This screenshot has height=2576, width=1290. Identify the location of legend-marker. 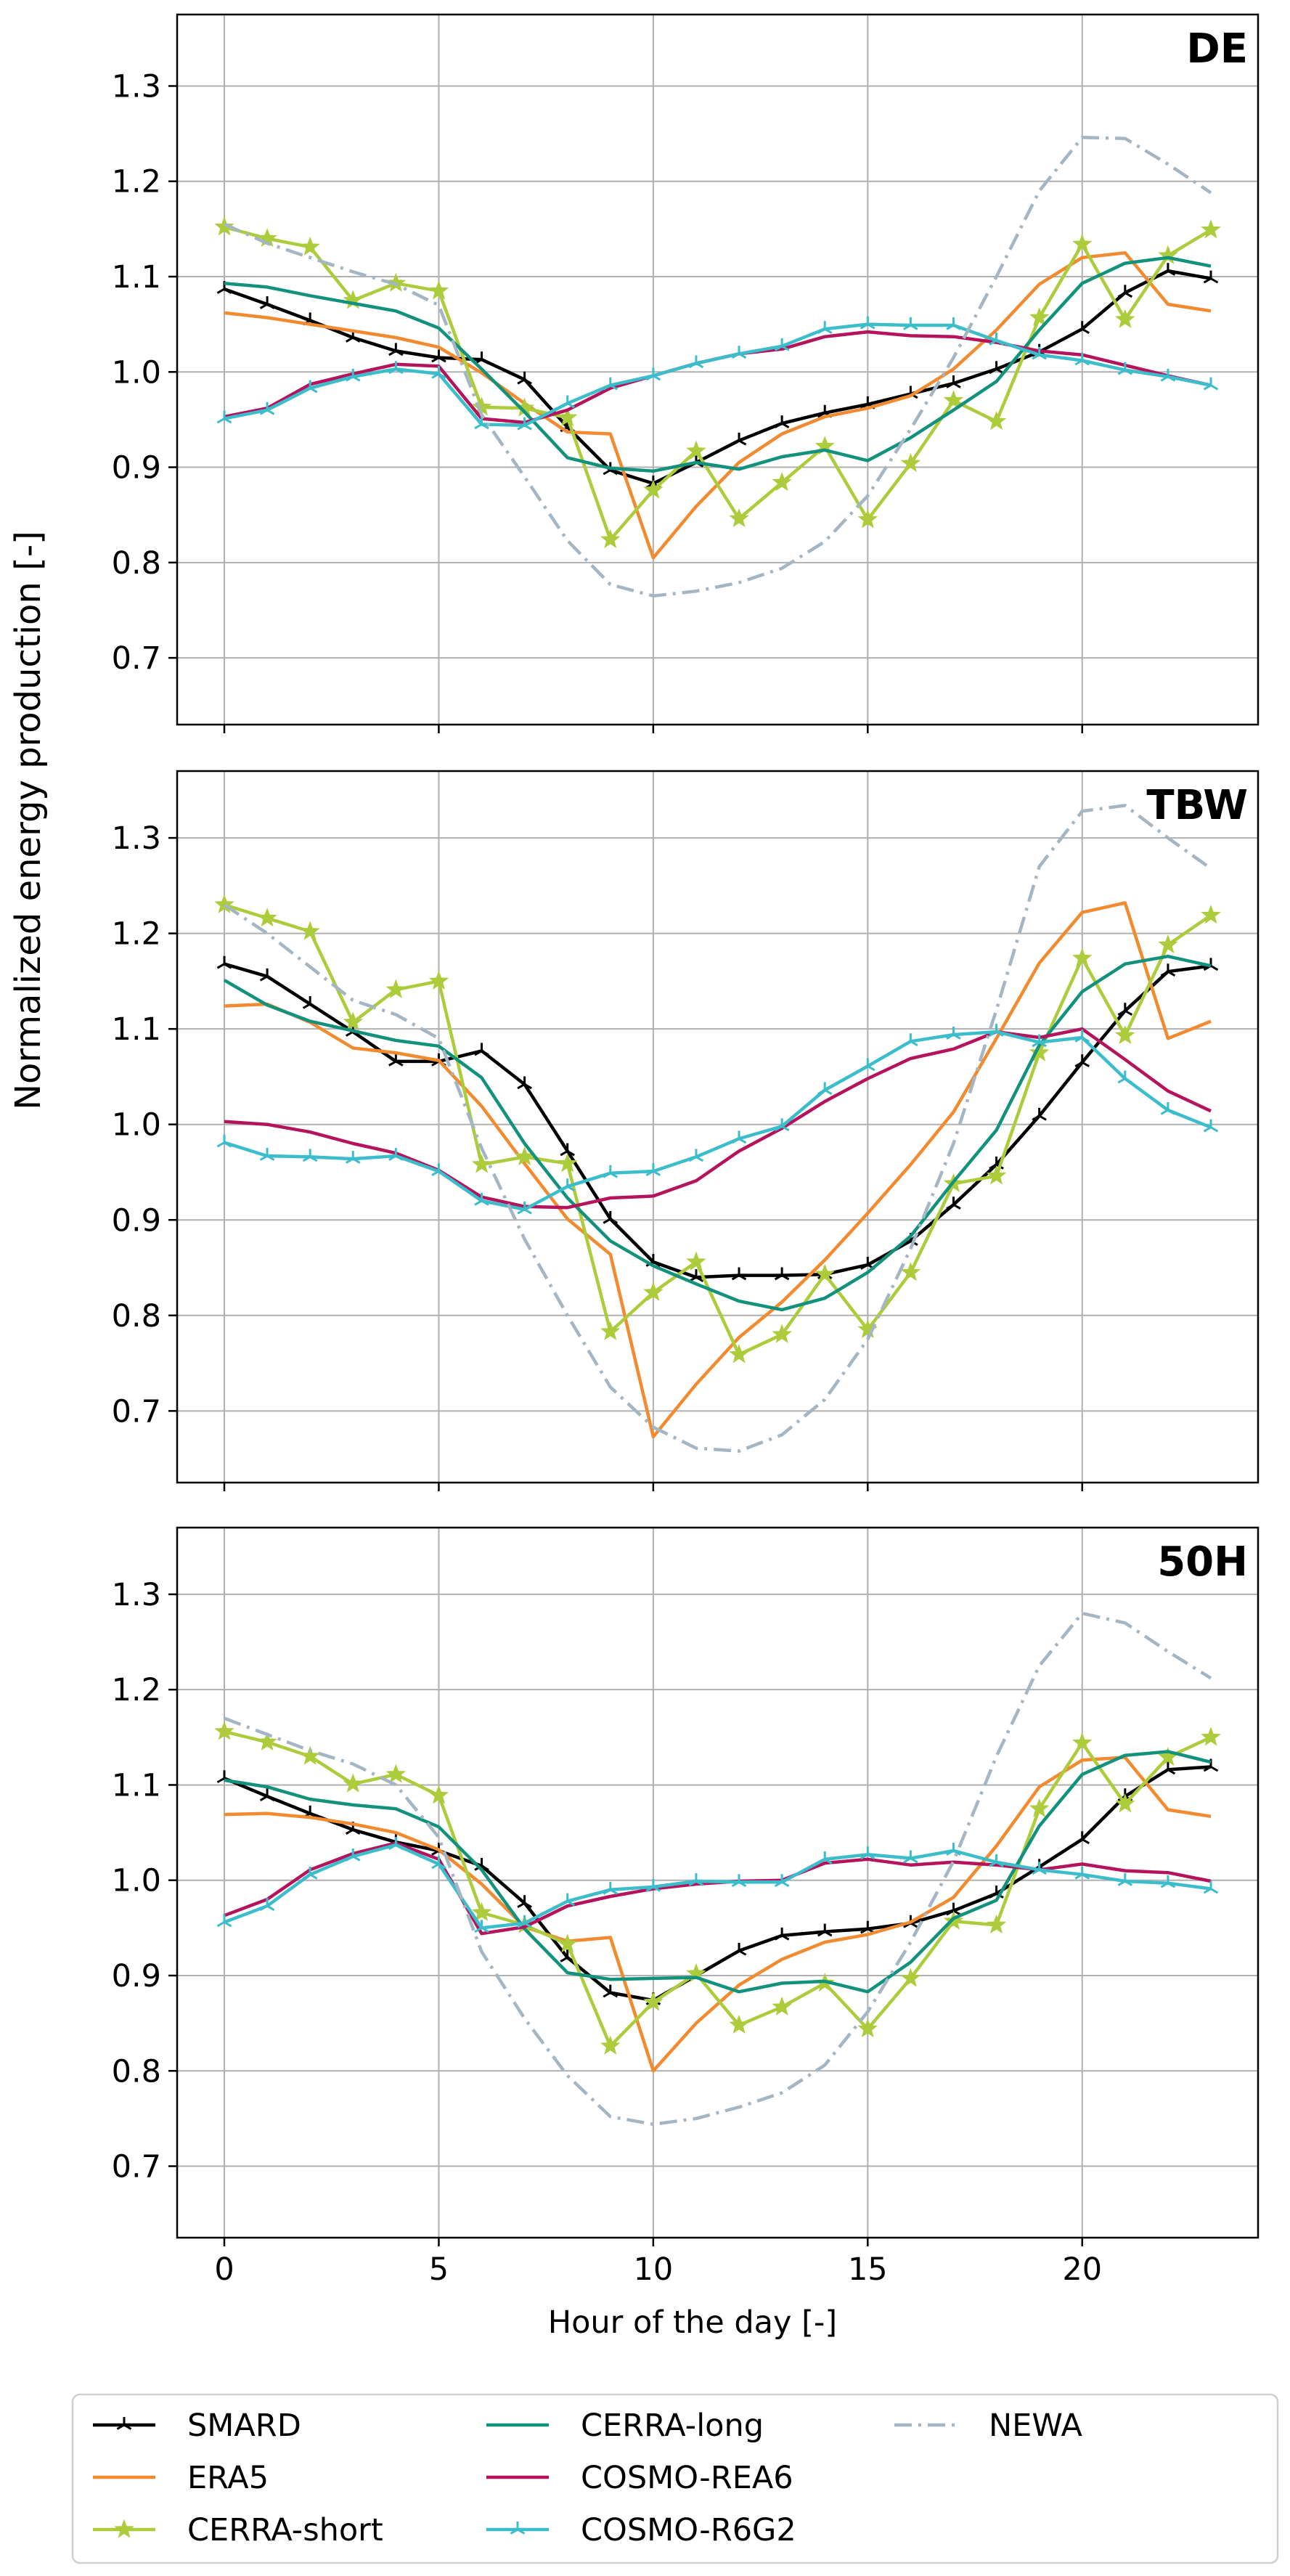
(518, 2528).